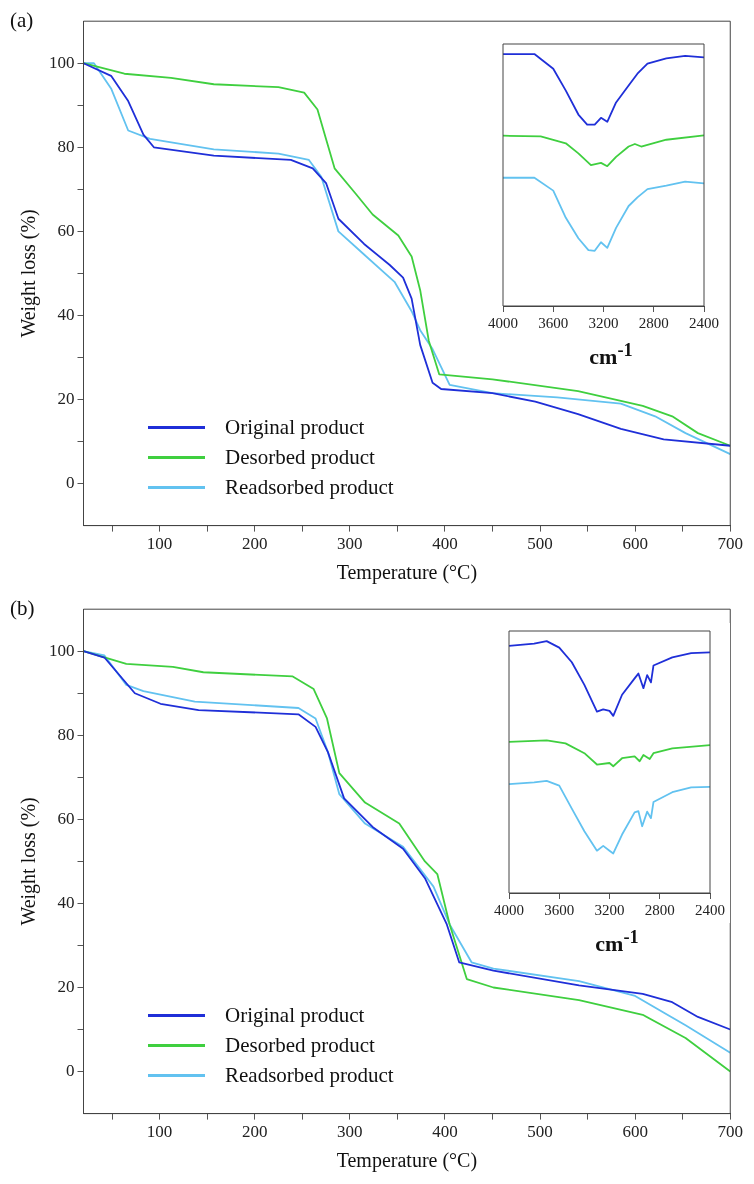 The width and height of the screenshot is (754, 1184). What do you see at coordinates (22, 20) in the screenshot?
I see `chart-title: (a)` at bounding box center [22, 20].